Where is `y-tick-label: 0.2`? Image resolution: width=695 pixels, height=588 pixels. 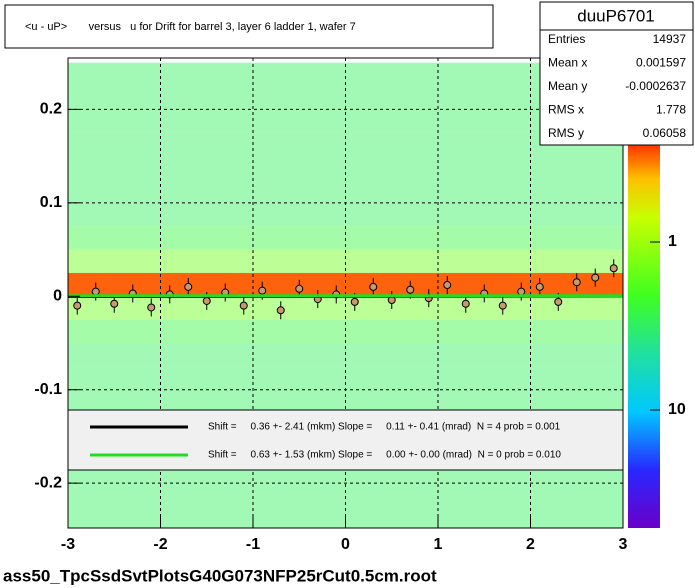 y-tick-label: 0.2 is located at coordinates (51, 109).